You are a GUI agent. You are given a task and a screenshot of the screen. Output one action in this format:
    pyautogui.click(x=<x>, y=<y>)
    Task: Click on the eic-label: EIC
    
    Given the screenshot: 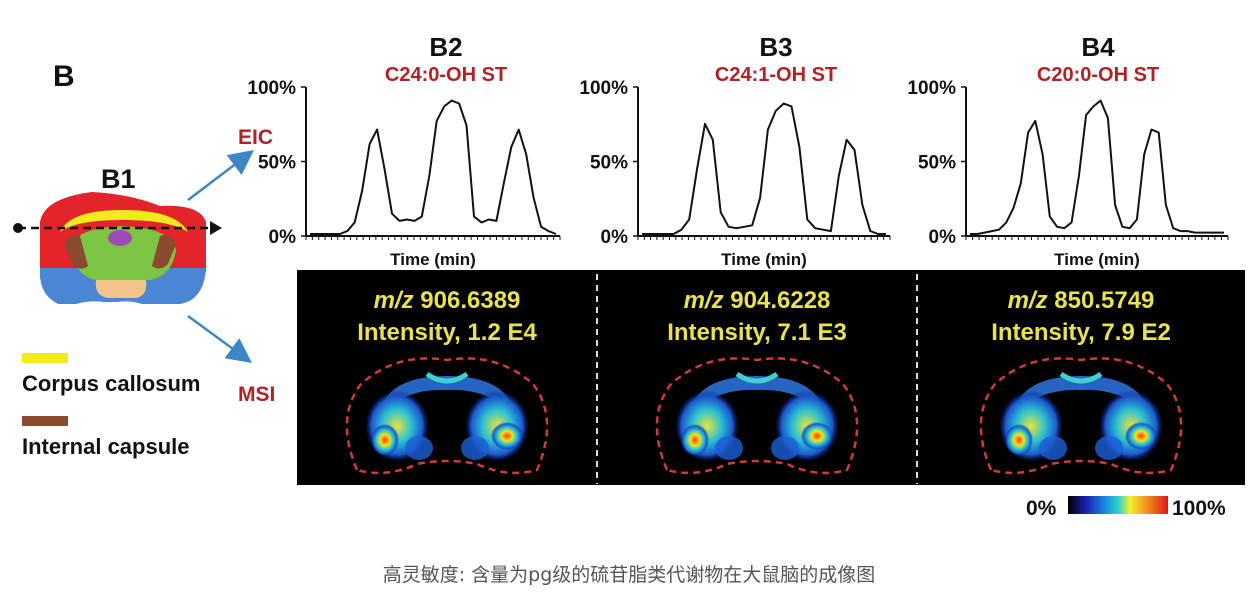 What is the action you would take?
    pyautogui.click(x=255, y=137)
    